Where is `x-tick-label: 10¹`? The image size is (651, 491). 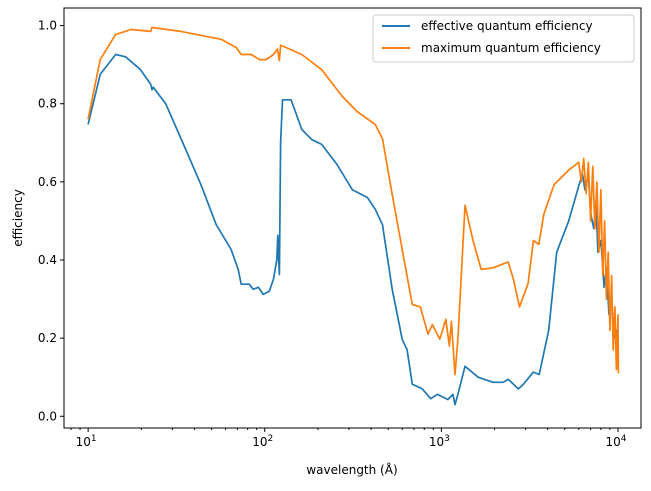 x-tick-label: 10¹ is located at coordinates (86, 441).